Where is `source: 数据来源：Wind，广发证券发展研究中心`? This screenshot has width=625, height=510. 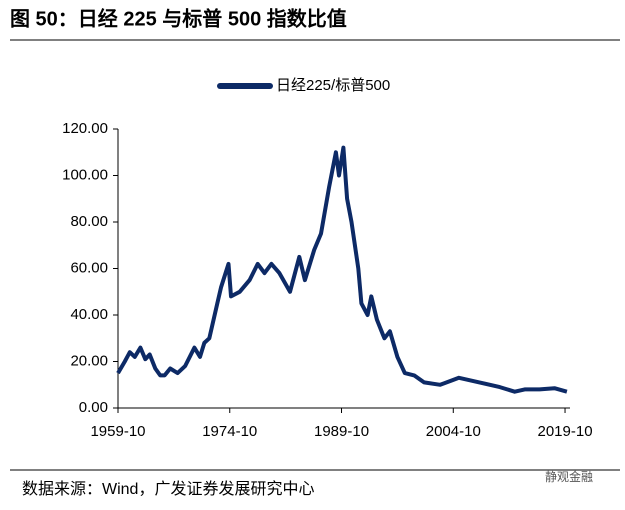 source: 数据来源：Wind，广发证券发展研究中心 is located at coordinates (168, 489).